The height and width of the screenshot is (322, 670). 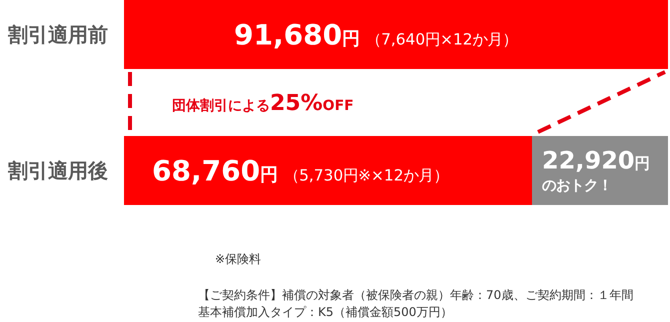 What do you see at coordinates (238, 259) in the screenshot?
I see `text: ※保険料` at bounding box center [238, 259].